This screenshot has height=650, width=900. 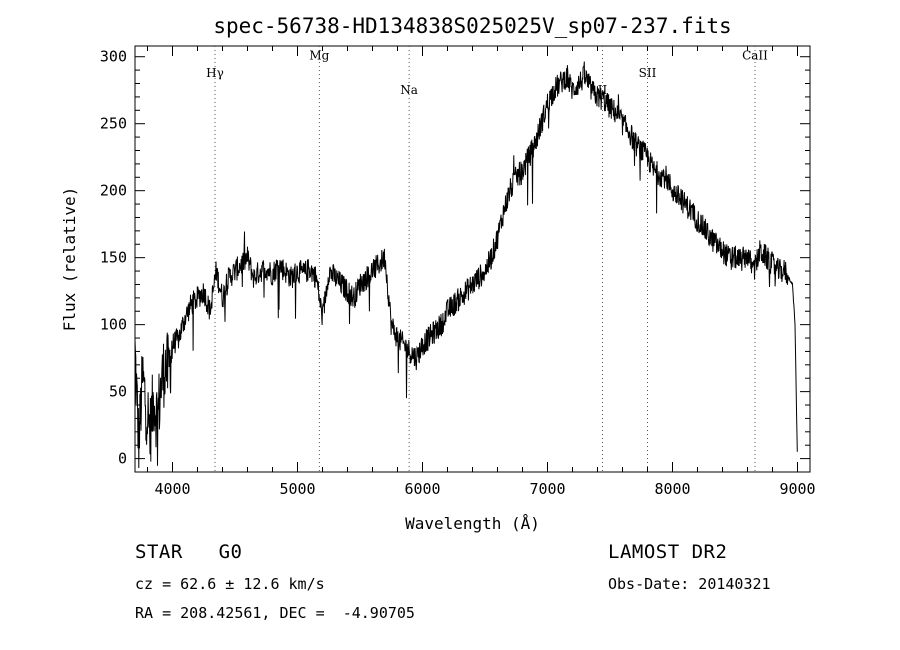 I want to click on x-tick-label: 4000, so click(x=172, y=489).